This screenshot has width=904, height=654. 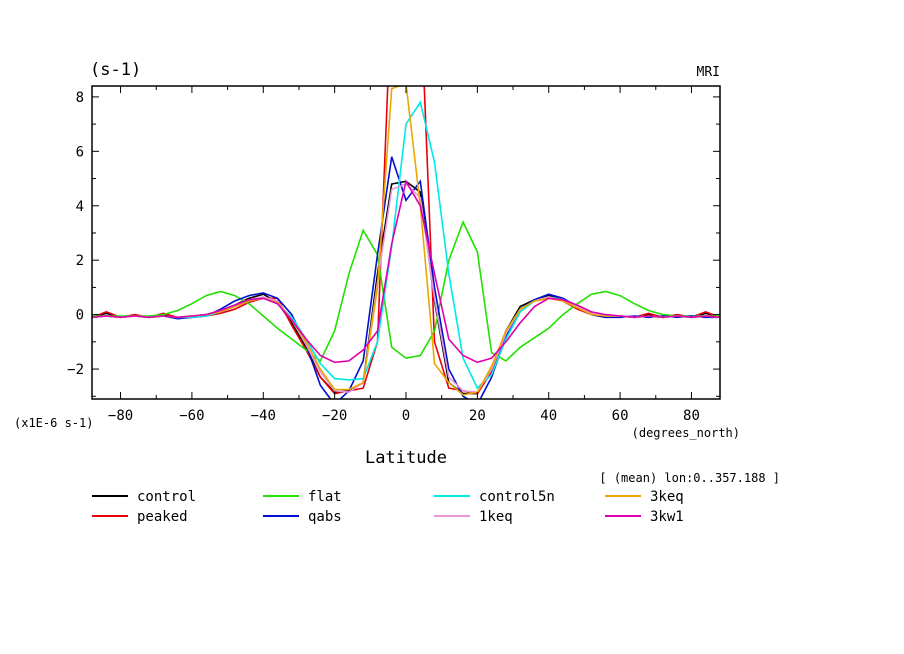 What do you see at coordinates (406, 416) in the screenshot?
I see `x-tick-label: 0` at bounding box center [406, 416].